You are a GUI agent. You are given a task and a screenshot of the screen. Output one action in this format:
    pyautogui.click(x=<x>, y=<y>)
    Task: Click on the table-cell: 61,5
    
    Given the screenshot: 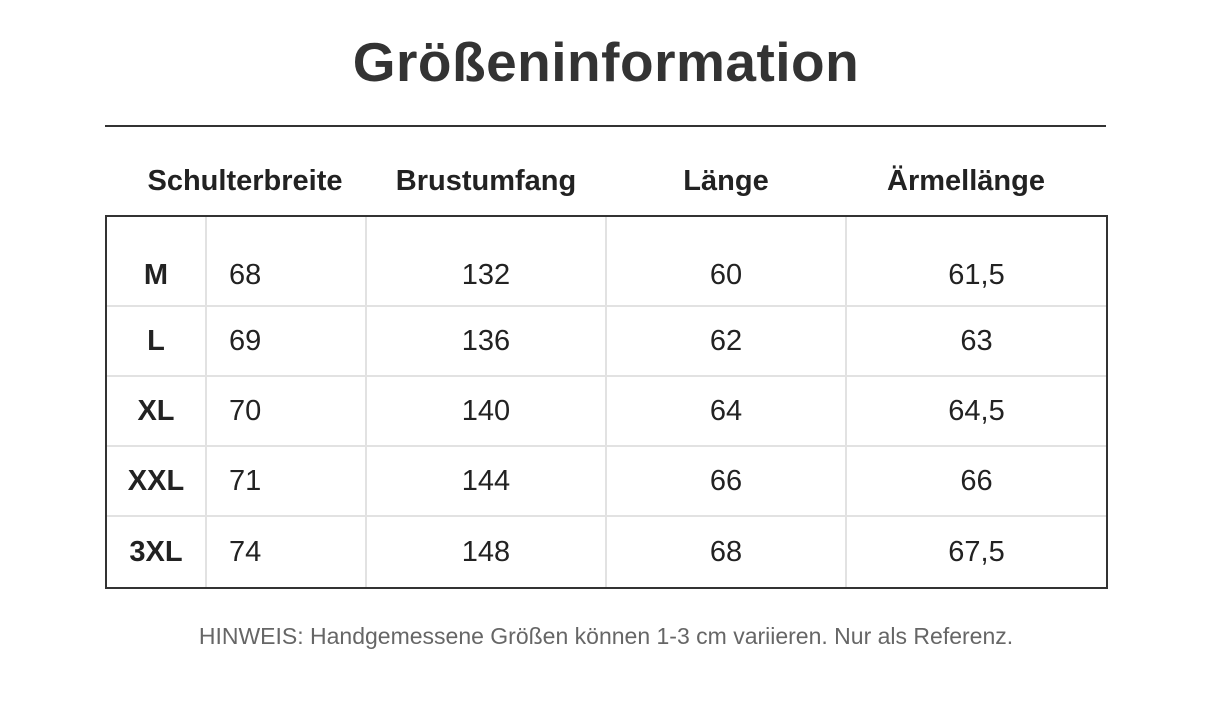 What is the action you would take?
    pyautogui.click(x=976, y=274)
    